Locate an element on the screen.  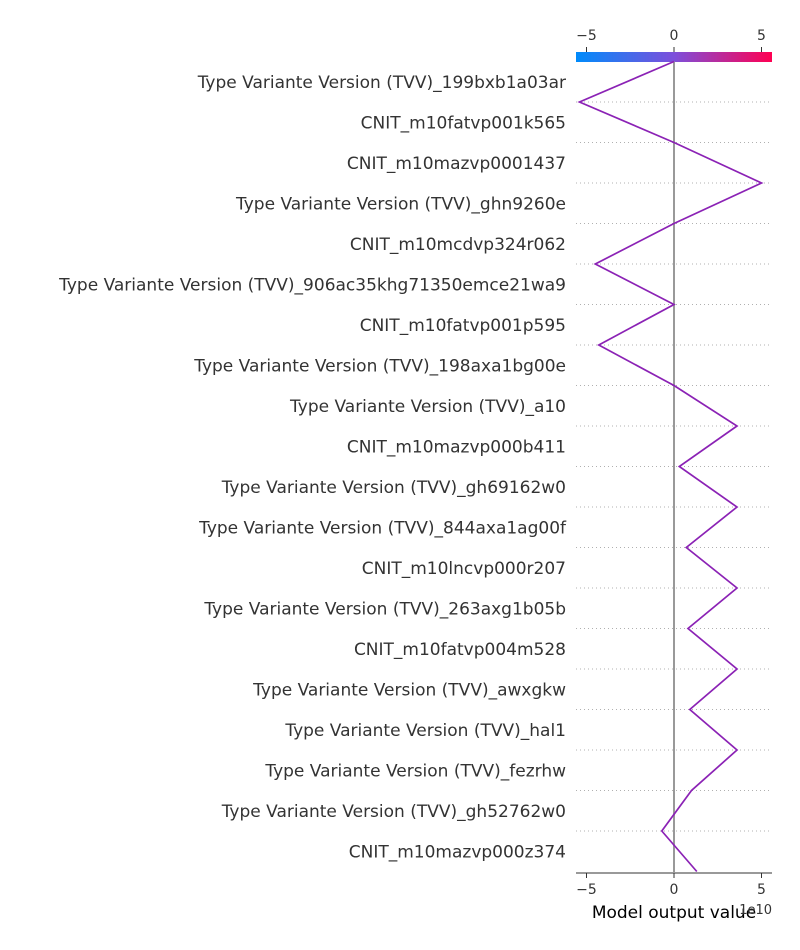
feature-label: CNIT_m10fatvp001k565 is located at coordinates (463, 123).